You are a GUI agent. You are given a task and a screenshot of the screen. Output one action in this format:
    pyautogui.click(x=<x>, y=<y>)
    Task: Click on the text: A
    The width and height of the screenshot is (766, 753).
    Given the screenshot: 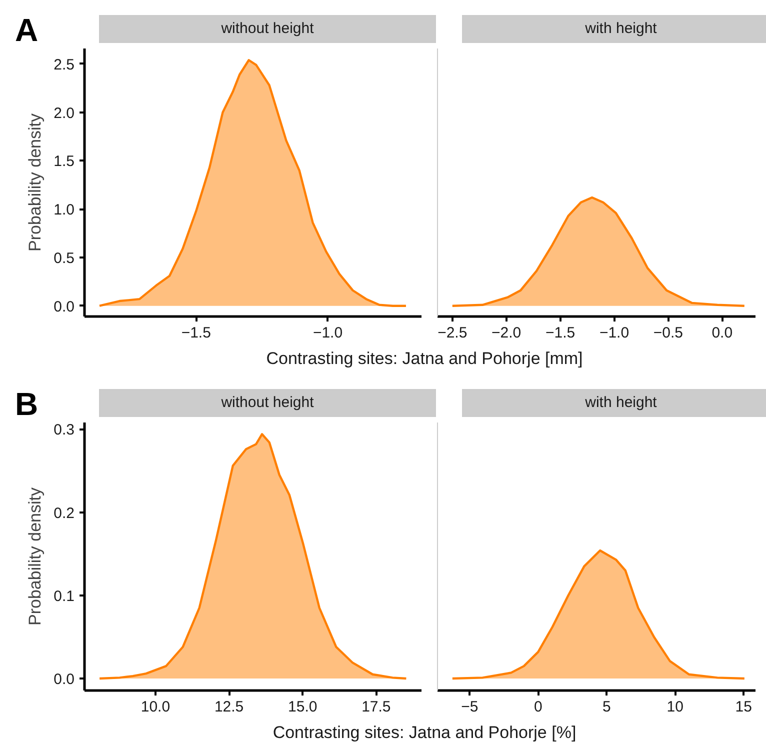 What is the action you would take?
    pyautogui.click(x=26, y=30)
    